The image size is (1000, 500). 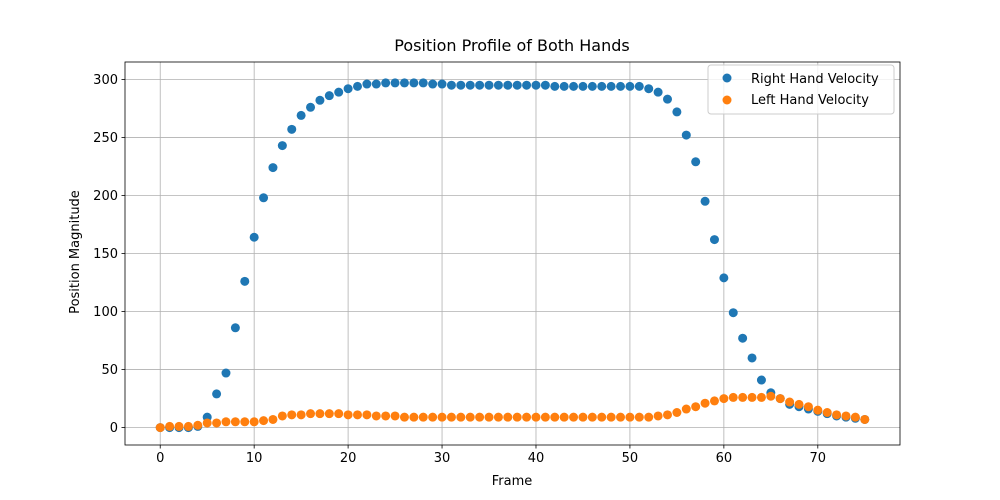 What do you see at coordinates (114, 428) in the screenshot?
I see `y-tick-label: 0` at bounding box center [114, 428].